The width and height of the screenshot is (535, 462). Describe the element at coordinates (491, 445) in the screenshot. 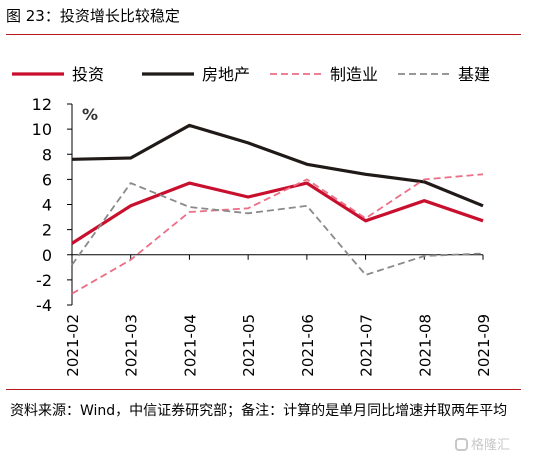

I see `watermark-text: 格隆汇` at that location.